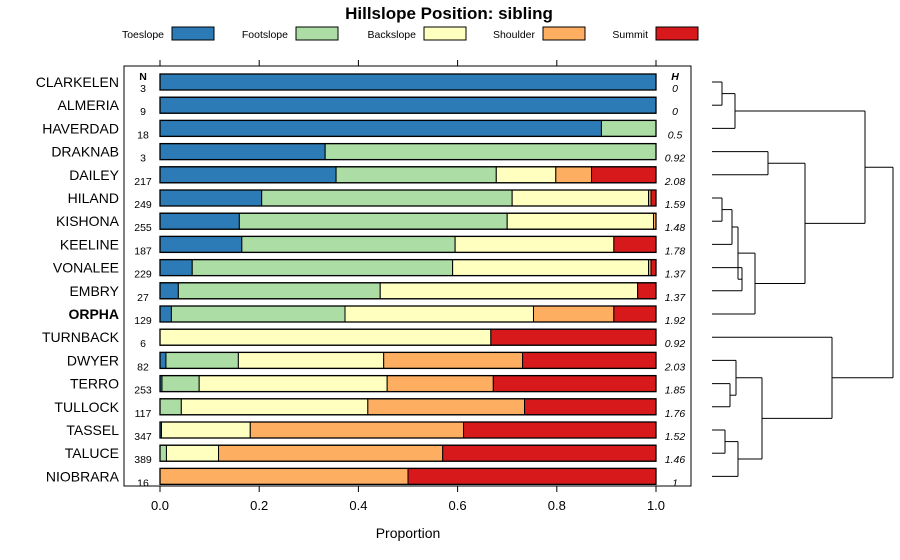 The height and width of the screenshot is (560, 900). Describe the element at coordinates (93, 314) in the screenshot. I see `row-label: ORPHA` at that location.